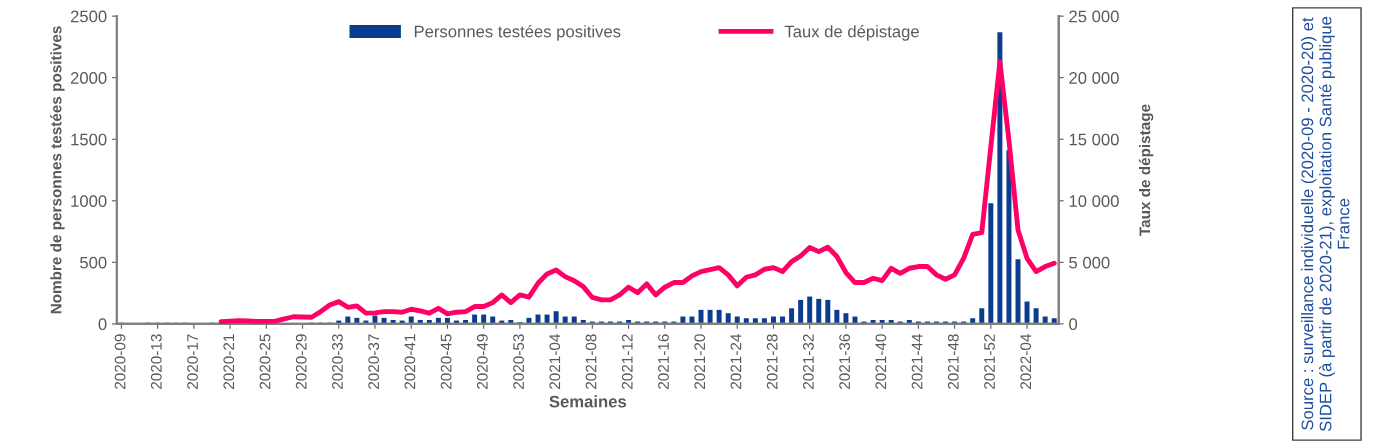  Describe the element at coordinates (102, 324) in the screenshot. I see `y-tick-label: 0` at that location.